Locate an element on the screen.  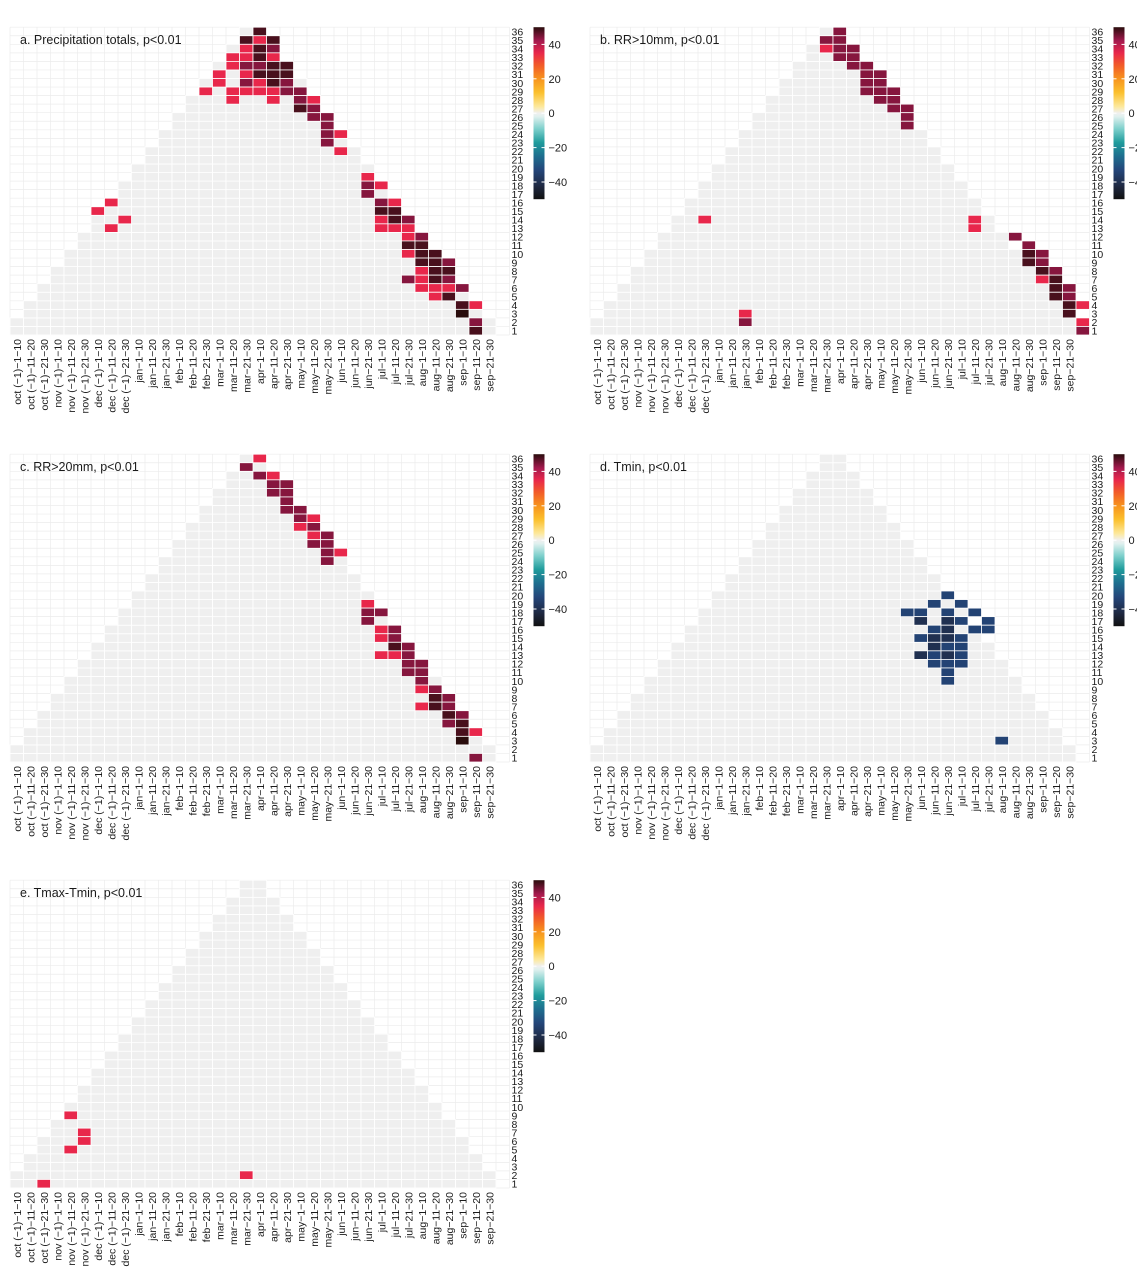
y-tick-label: 18 is located at coordinates (518, 186).